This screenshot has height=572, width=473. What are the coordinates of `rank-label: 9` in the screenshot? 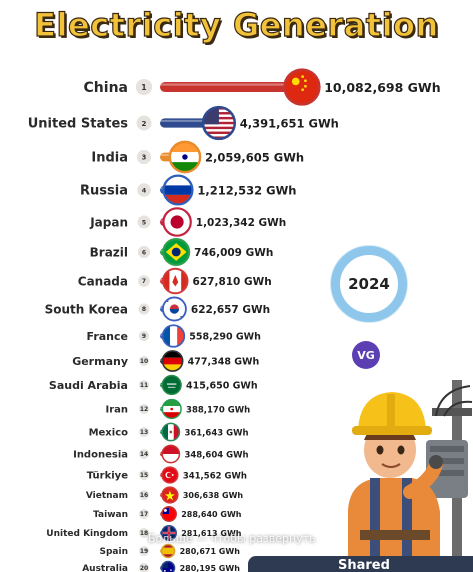 It's located at (144, 336).